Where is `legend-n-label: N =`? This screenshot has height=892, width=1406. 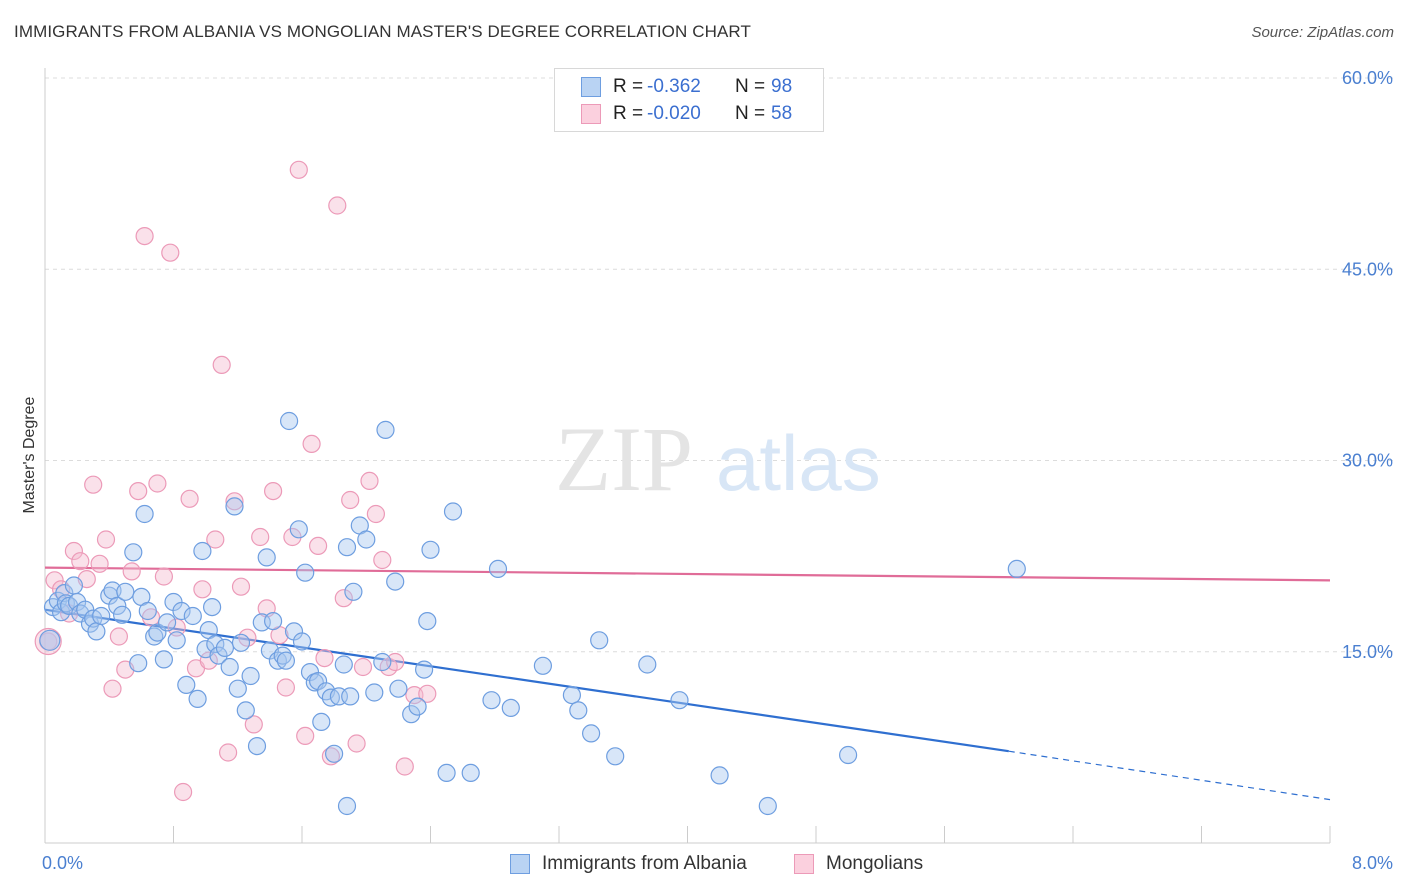
legend-n-label: N = is located at coordinates (750, 113).